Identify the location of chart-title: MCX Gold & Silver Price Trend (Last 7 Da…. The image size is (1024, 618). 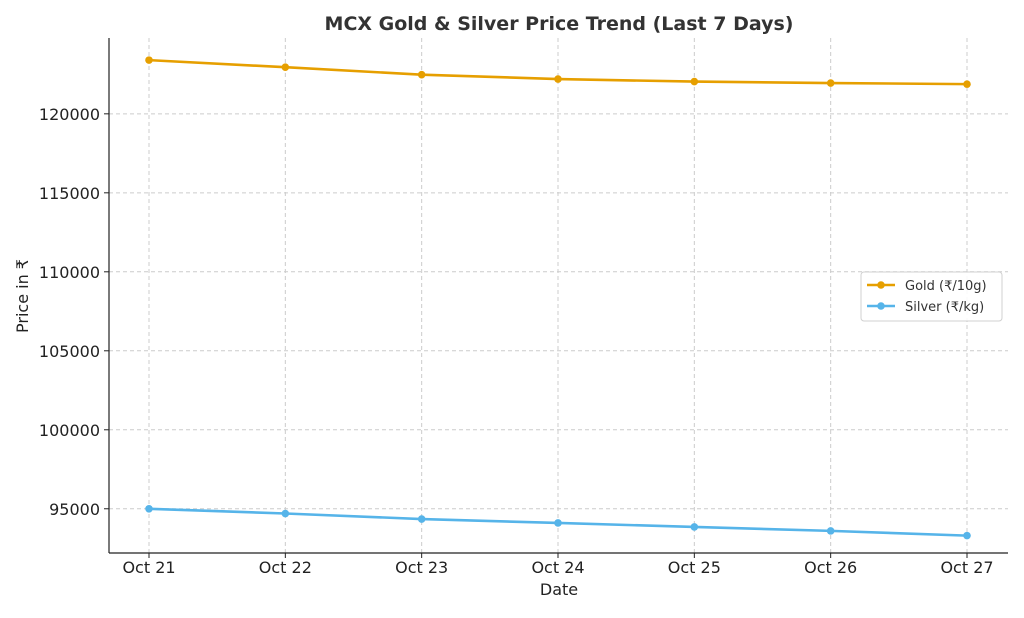
(559, 24).